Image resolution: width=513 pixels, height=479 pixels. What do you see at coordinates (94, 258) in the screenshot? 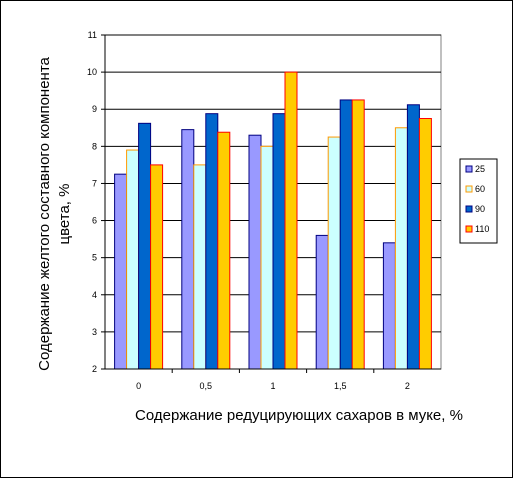
I see `y-tick-label: 5` at bounding box center [94, 258].